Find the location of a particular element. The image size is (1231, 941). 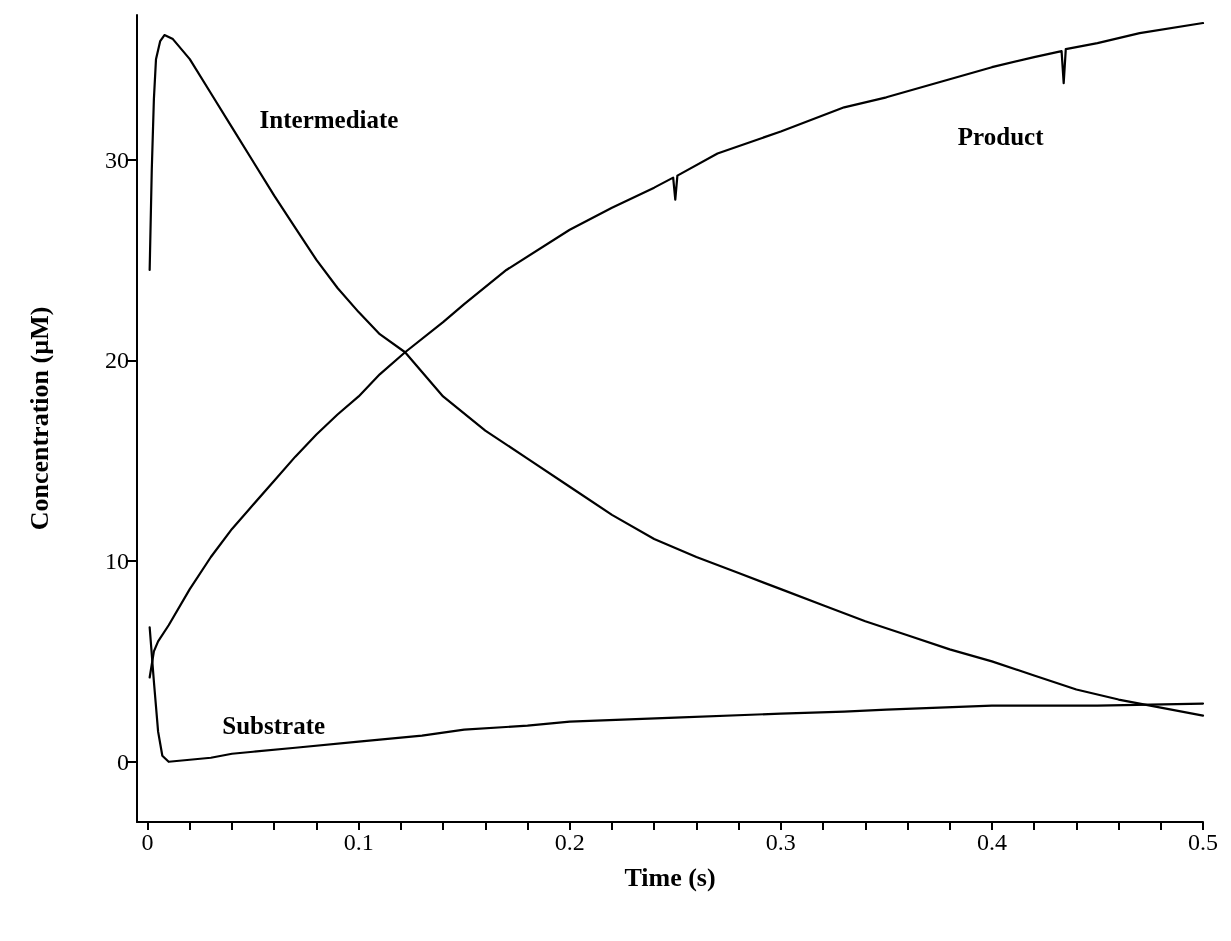

y-axis-title: Concentration (µM) is located at coordinates (39, 418).